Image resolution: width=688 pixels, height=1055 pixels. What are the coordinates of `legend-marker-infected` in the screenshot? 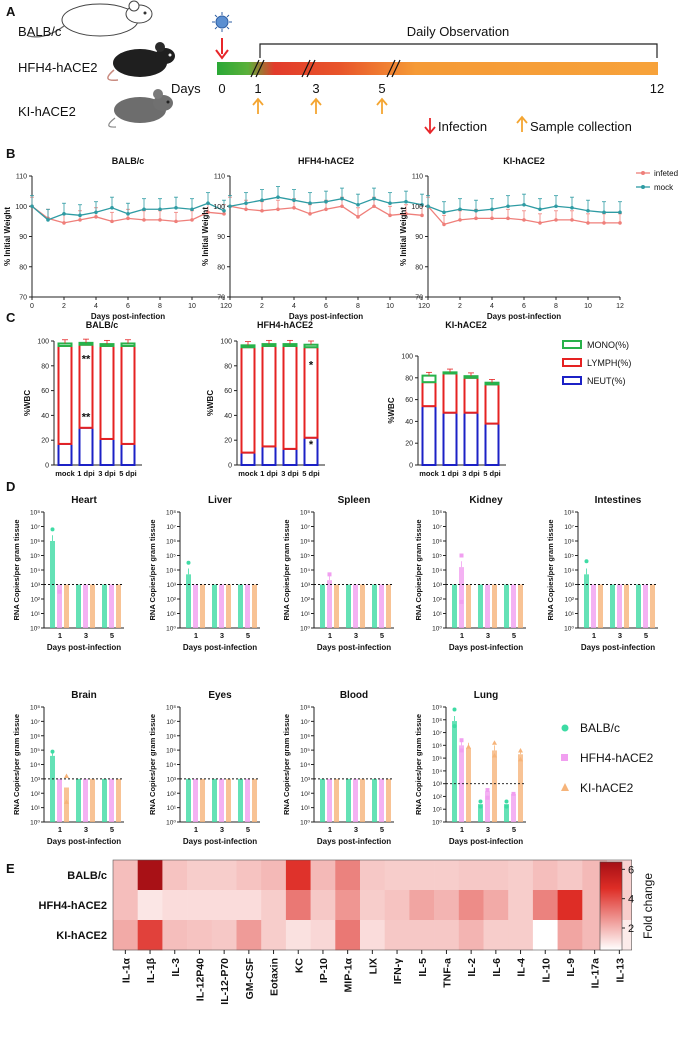 It's located at (643, 173).